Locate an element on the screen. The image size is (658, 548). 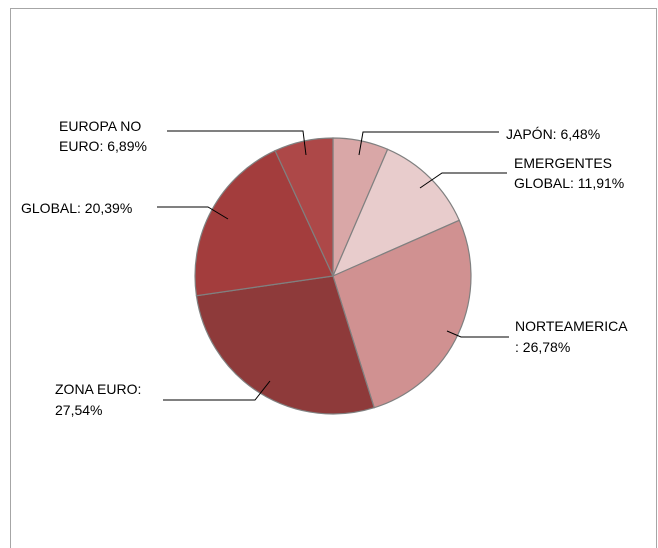
leader-line-global is located at coordinates (193, 213).